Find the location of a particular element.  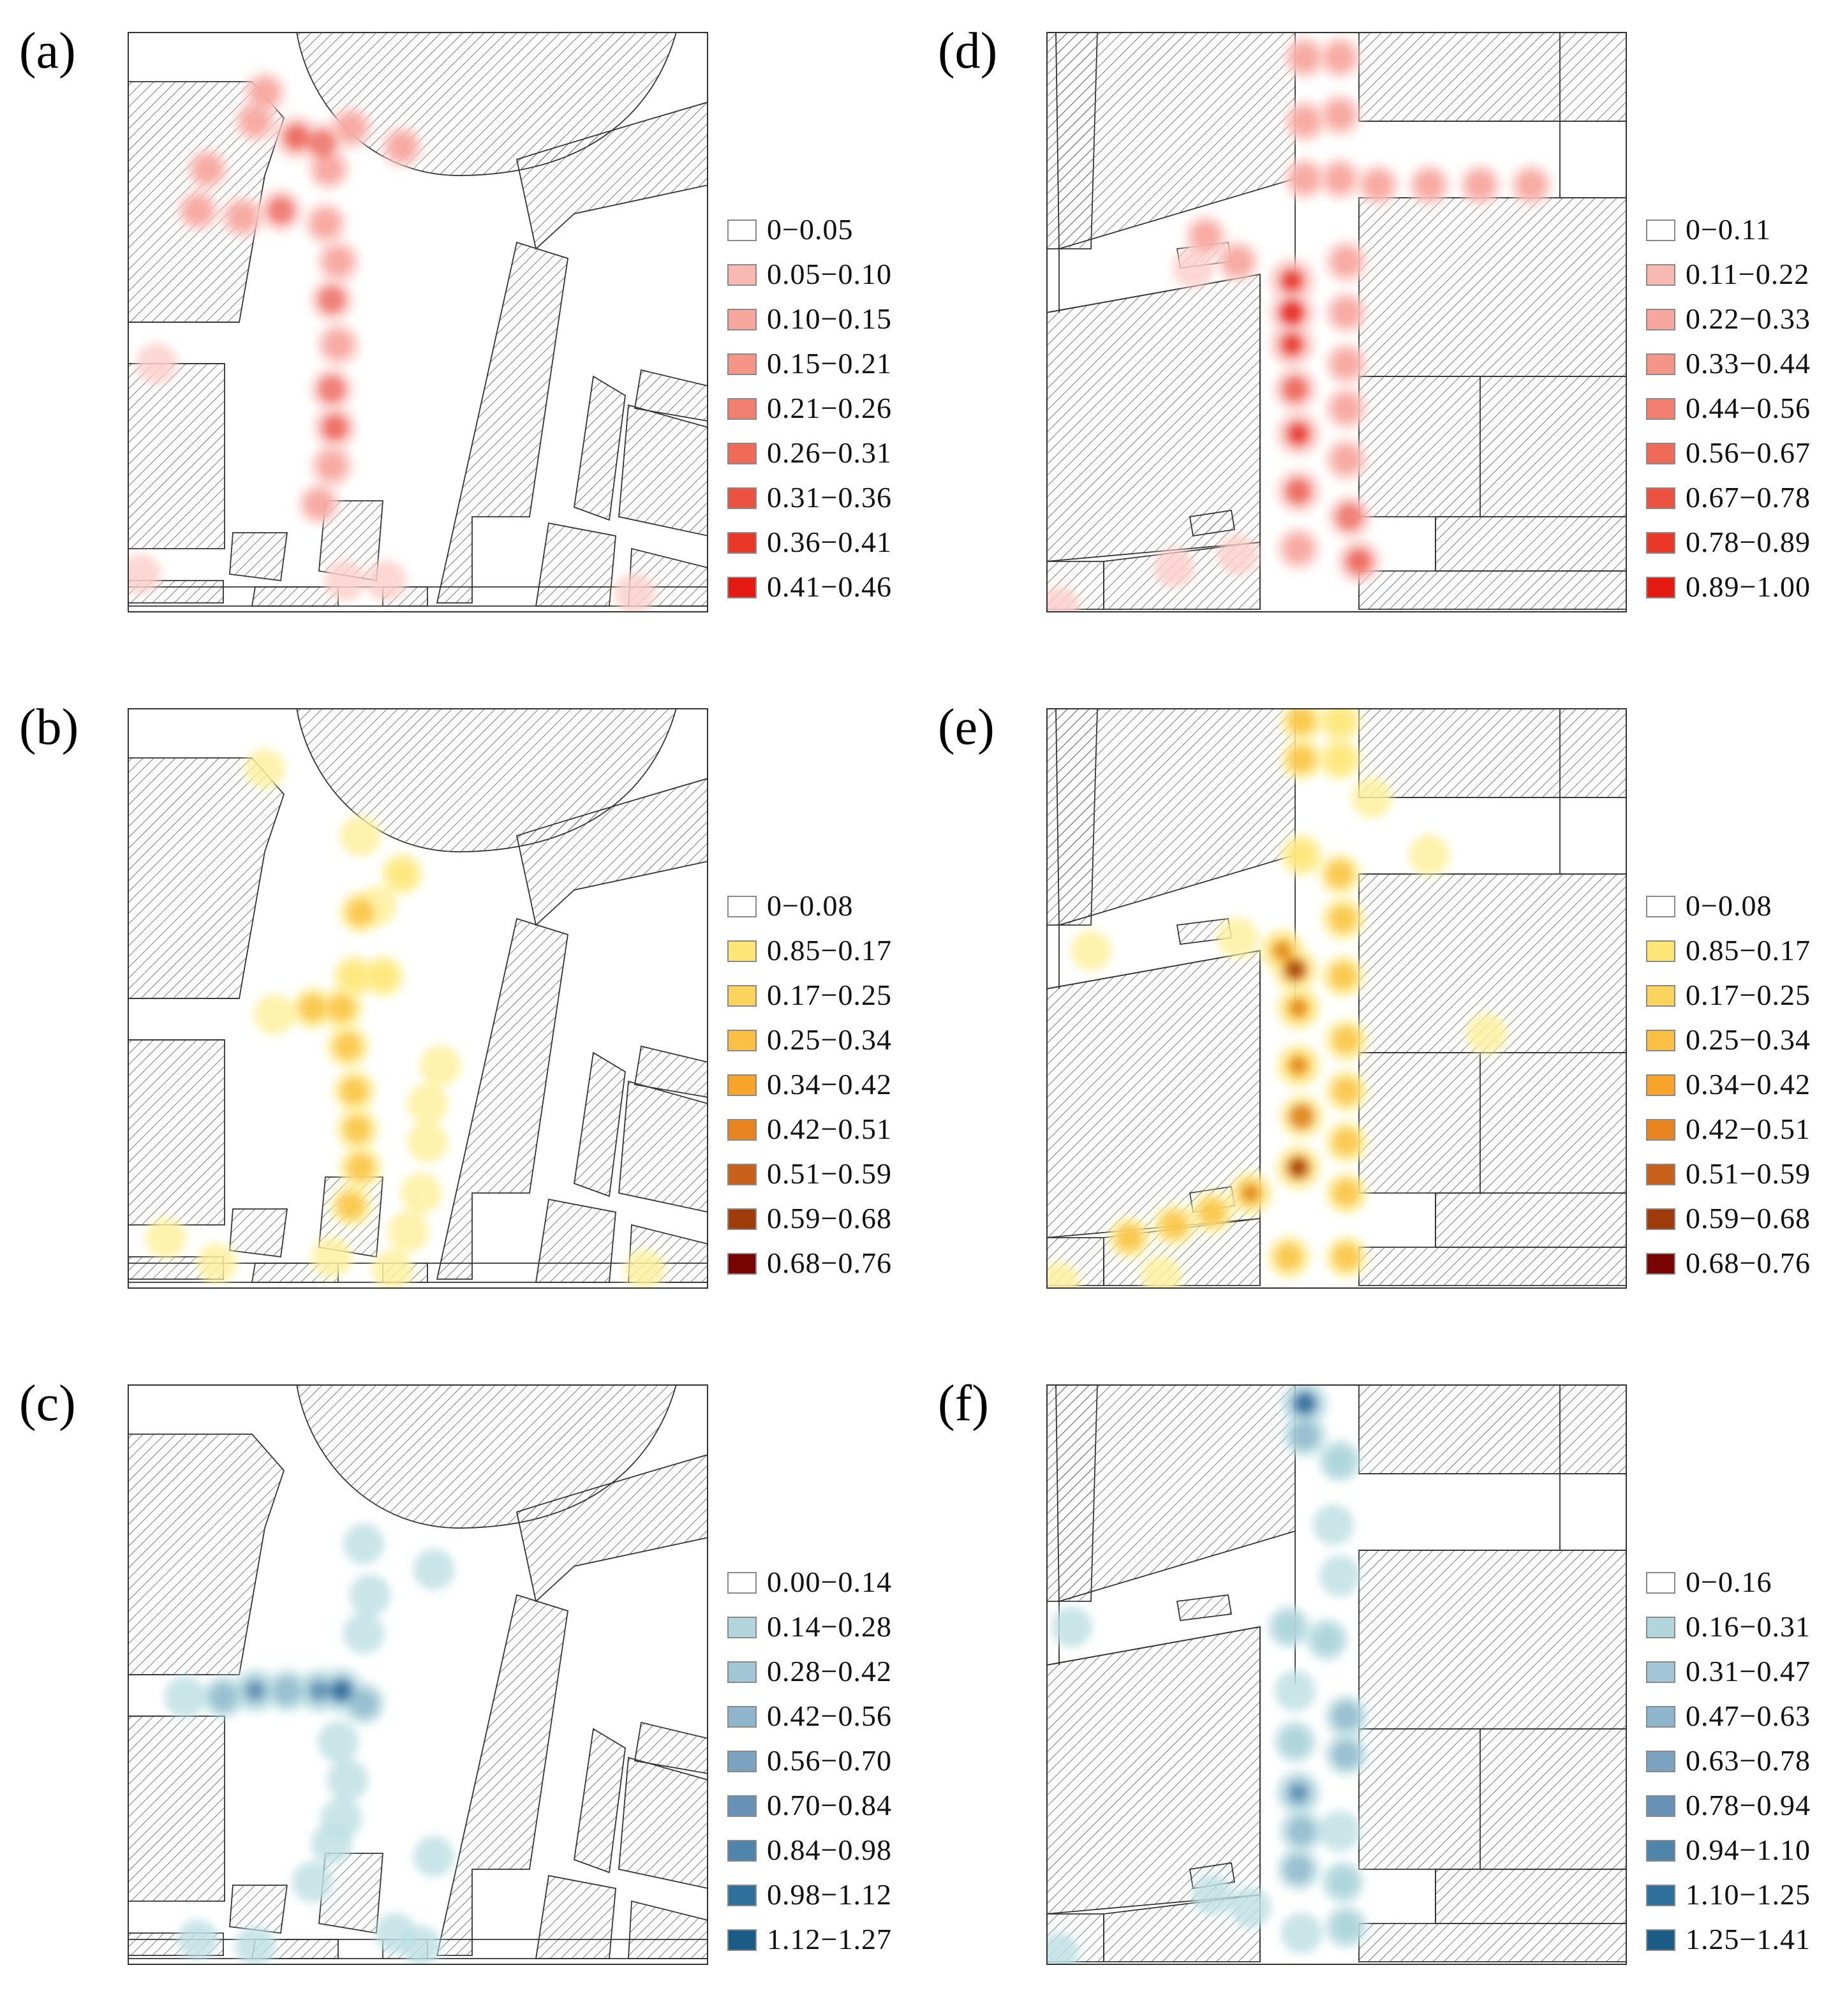

legend-item: 0.34−0.42 is located at coordinates (829, 1086).